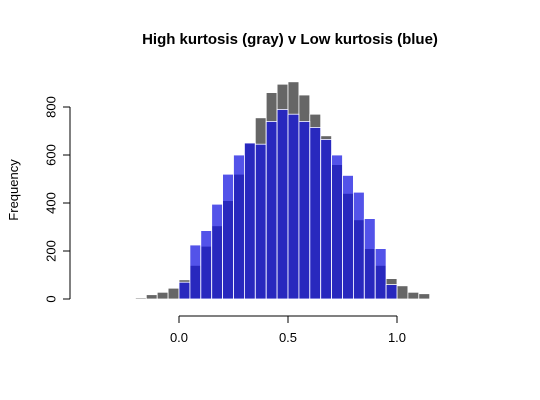  I want to click on x-tick-label-0: 0.0, so click(179, 337).